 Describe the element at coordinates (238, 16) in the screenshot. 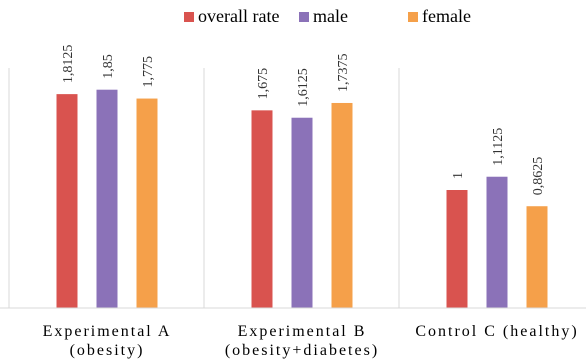

I see `legend-label-0: overall rate` at that location.